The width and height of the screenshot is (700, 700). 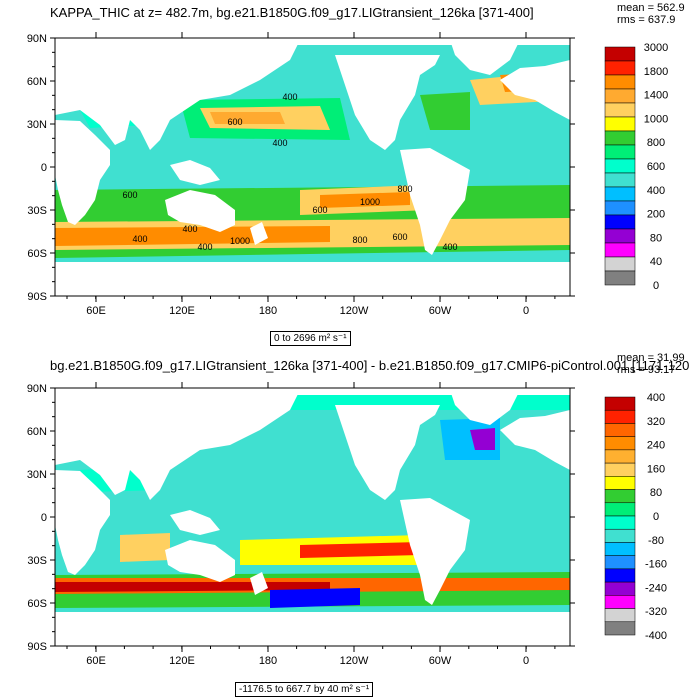 I want to click on panel1-land-asia, so click(x=177, y=95).